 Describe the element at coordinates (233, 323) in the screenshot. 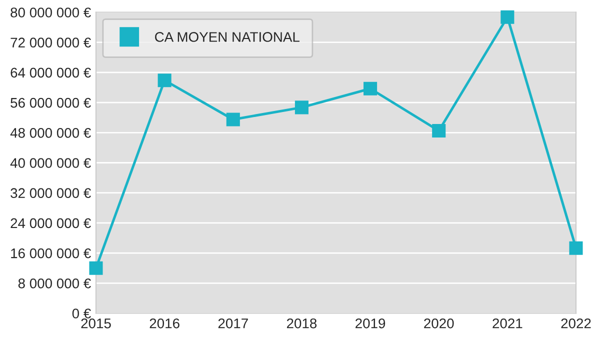

I see `x-tick-label: 2017` at that location.